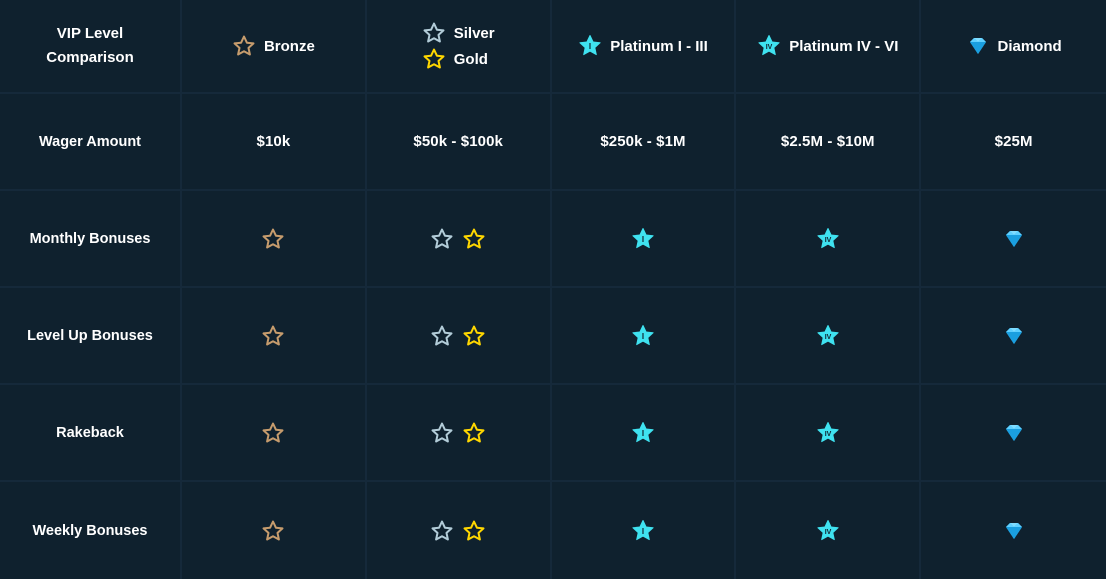  Describe the element at coordinates (659, 46) in the screenshot. I see `tier-label-platinum-i-iii: Platinum I - III` at that location.